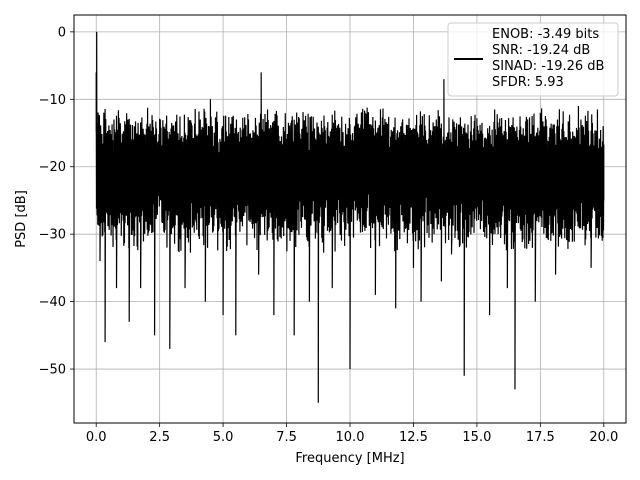 This screenshot has width=640, height=480. Describe the element at coordinates (62, 32) in the screenshot. I see `y-tick-label: 0` at that location.